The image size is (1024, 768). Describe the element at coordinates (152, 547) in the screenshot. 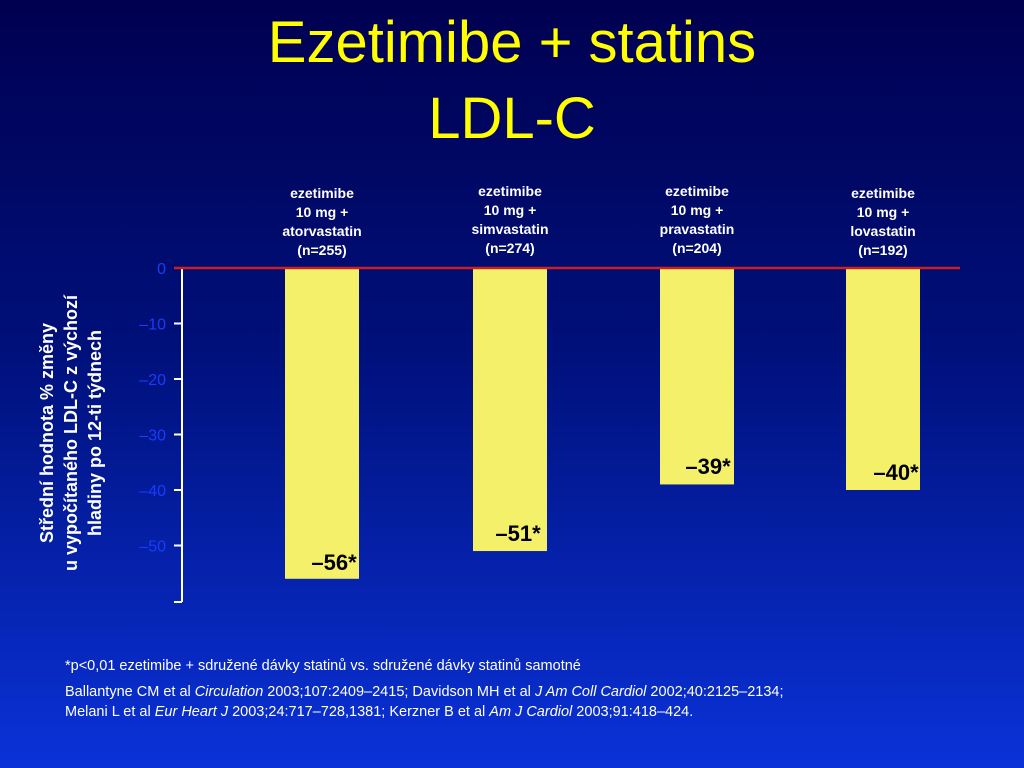

I see `y-tick-label: –50` at that location.